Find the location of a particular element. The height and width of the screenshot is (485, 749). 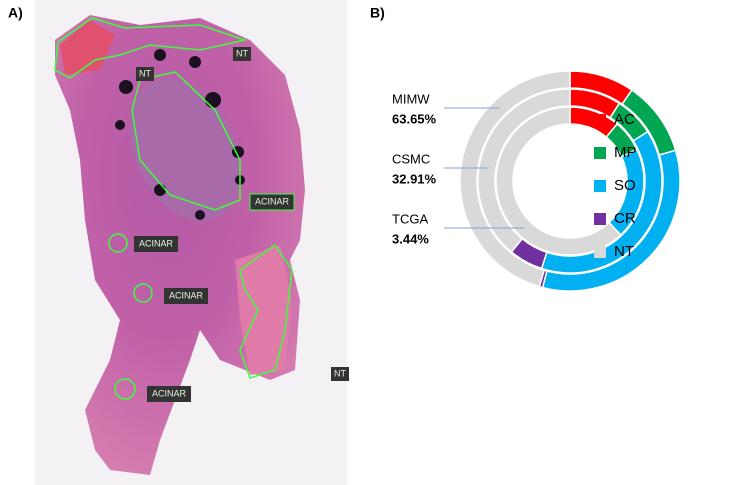

legend-label: AC is located at coordinates (624, 119).